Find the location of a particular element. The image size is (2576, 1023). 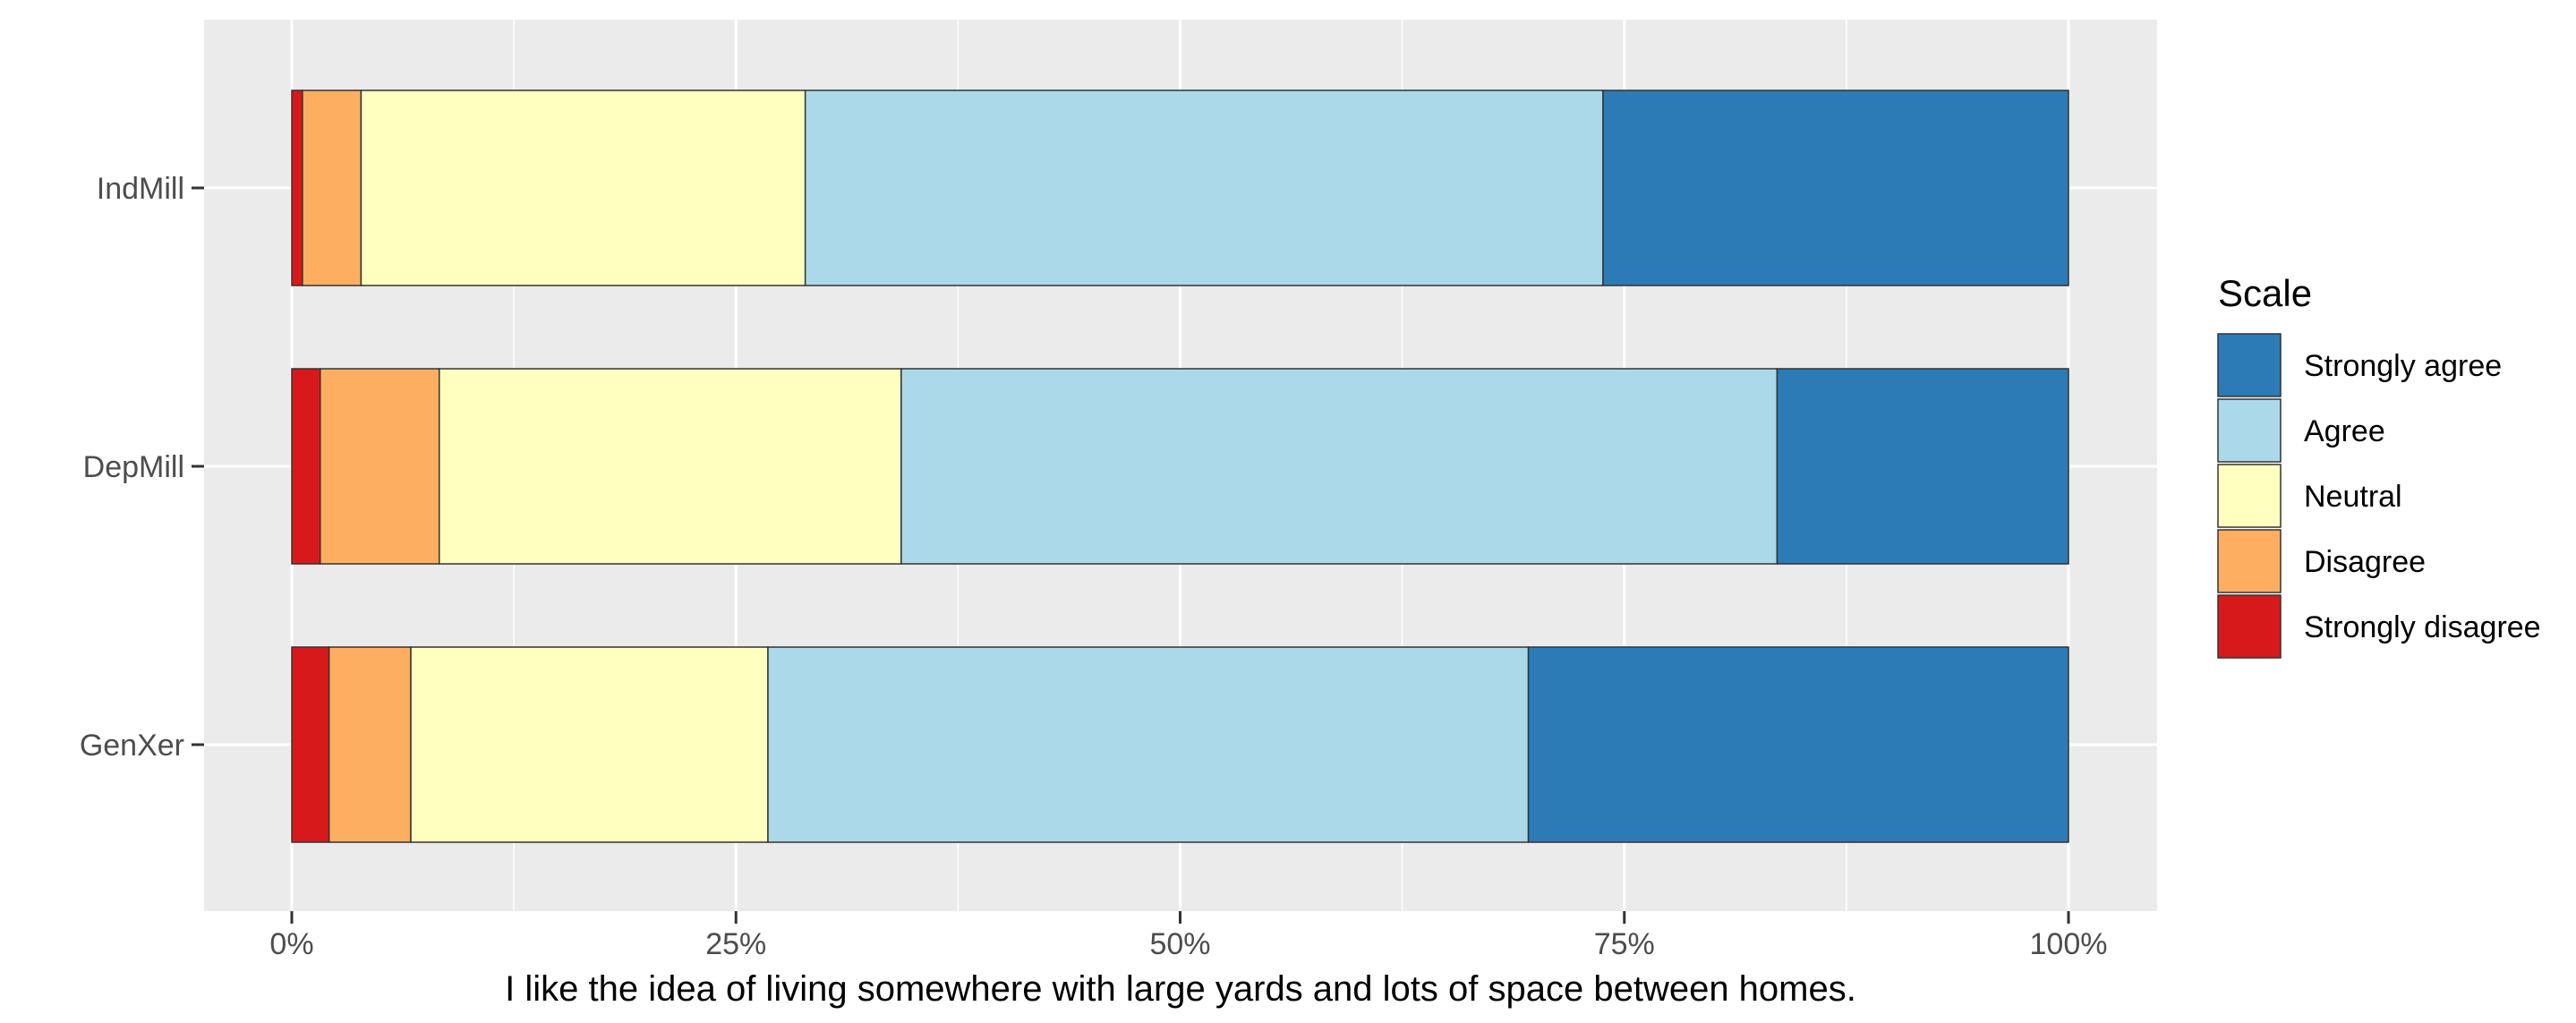

x-axis: 0% 25% 50% 75% 100% is located at coordinates (1188, 936).